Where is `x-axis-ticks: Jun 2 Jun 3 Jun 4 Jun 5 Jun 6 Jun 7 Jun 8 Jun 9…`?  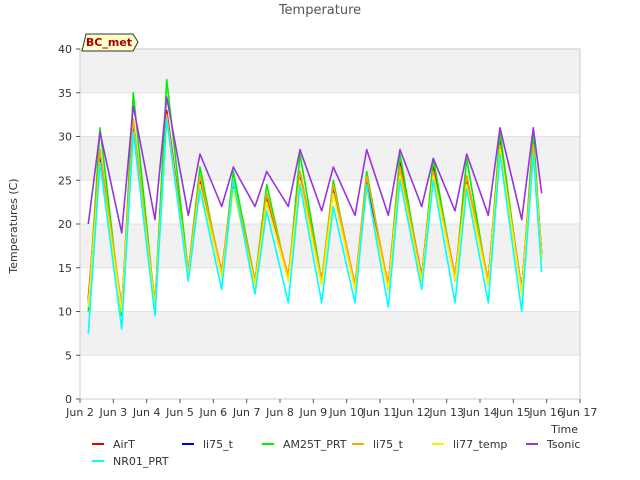 x-axis-ticks: Jun 2 Jun 3 Jun 4 Jun 5 Jun 6 Jun 7 Jun 8 Jun 9… is located at coordinates (331, 409).